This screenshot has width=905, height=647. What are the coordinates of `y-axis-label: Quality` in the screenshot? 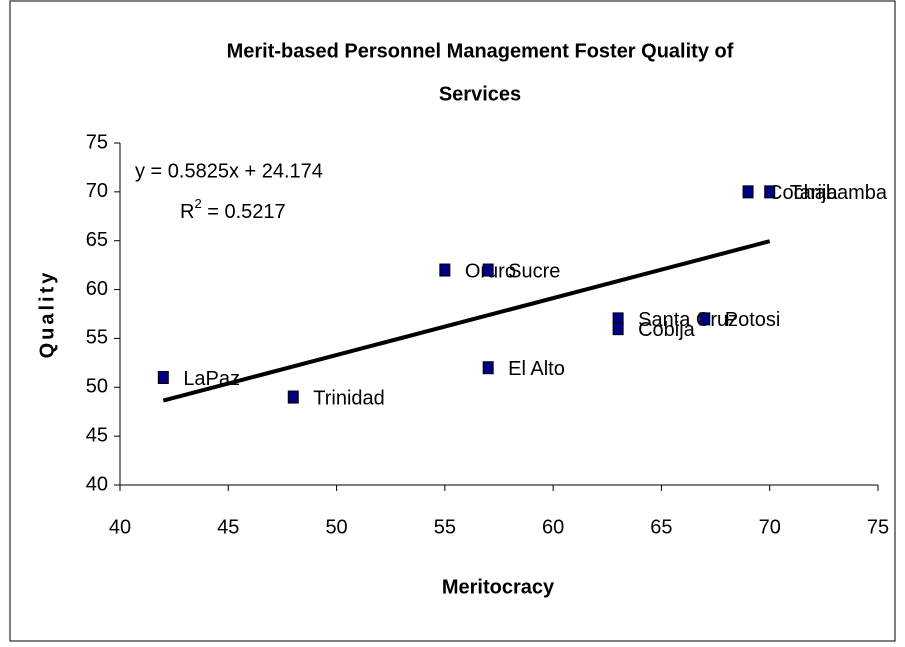 It's located at (47, 314).